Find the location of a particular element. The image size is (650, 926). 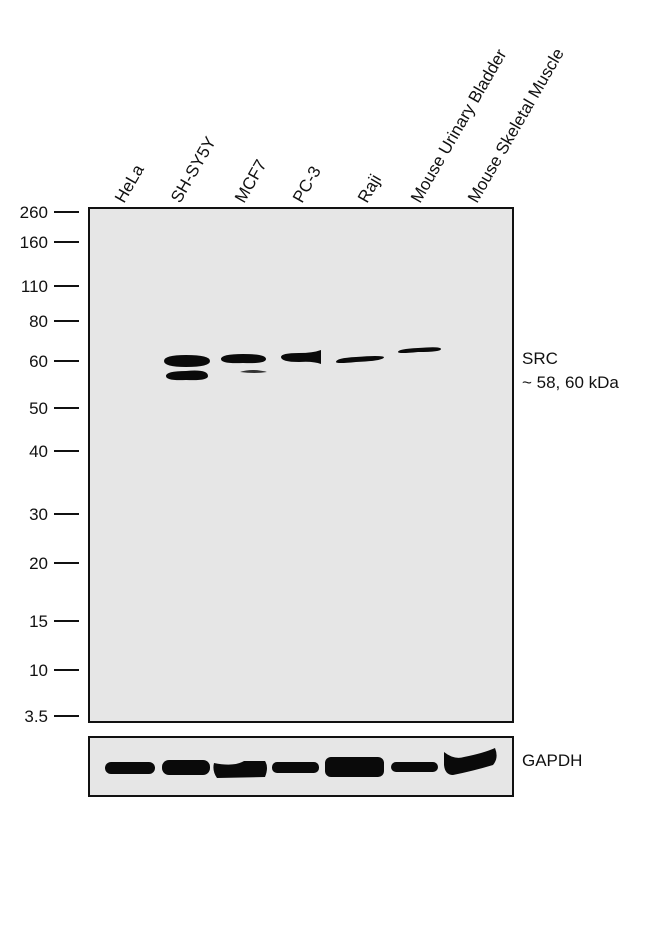

gapdh-band-hela is located at coordinates (130, 768).